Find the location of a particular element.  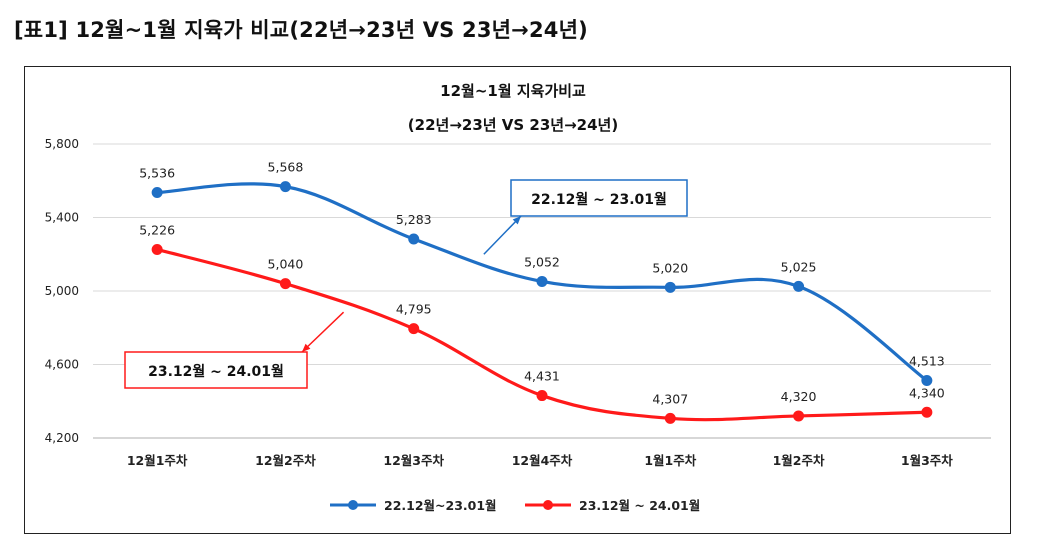

series-2-data-label: 5,040 is located at coordinates (286, 264).